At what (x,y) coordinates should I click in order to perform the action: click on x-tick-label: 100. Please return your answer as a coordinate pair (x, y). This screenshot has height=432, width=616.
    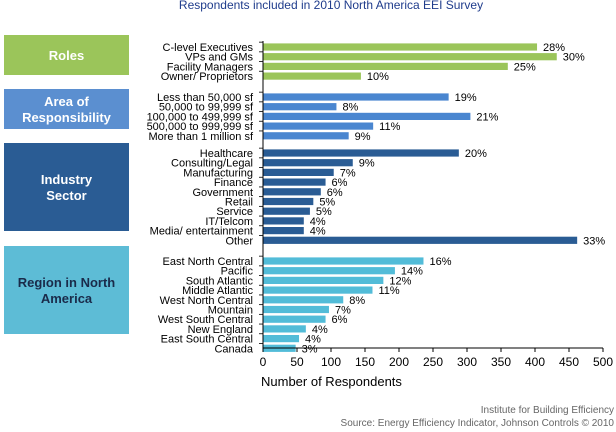
    Looking at the image, I should click on (331, 362).